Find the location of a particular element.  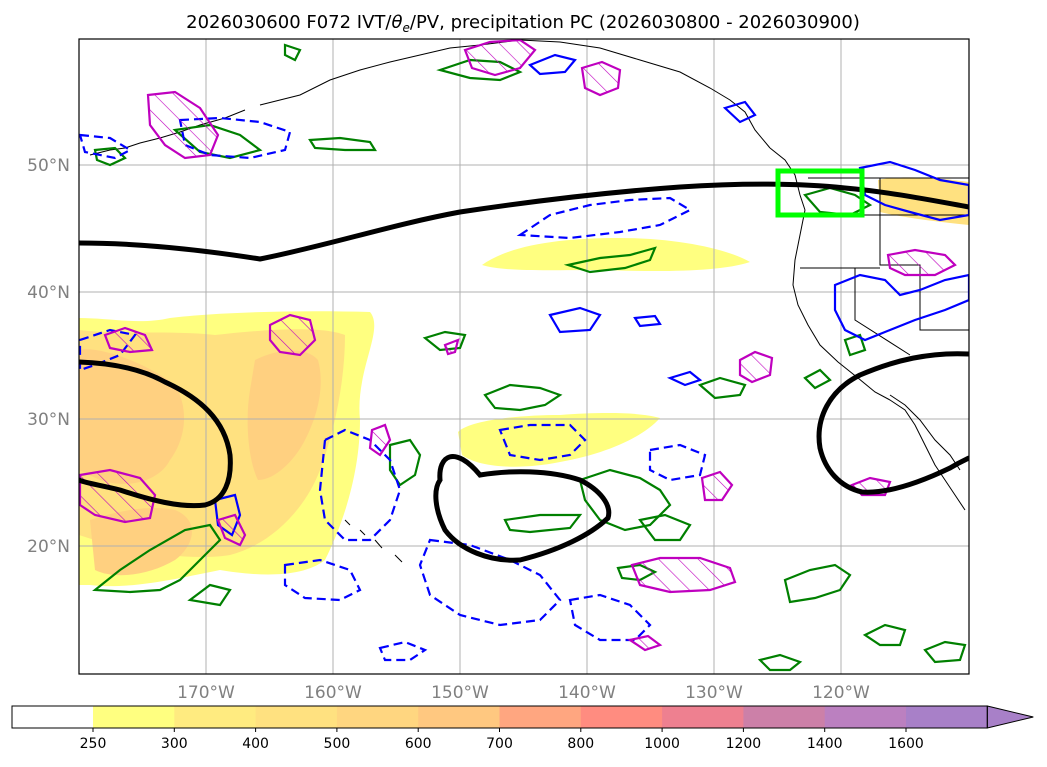

colorbar-tick-label: 1400 is located at coordinates (825, 744).